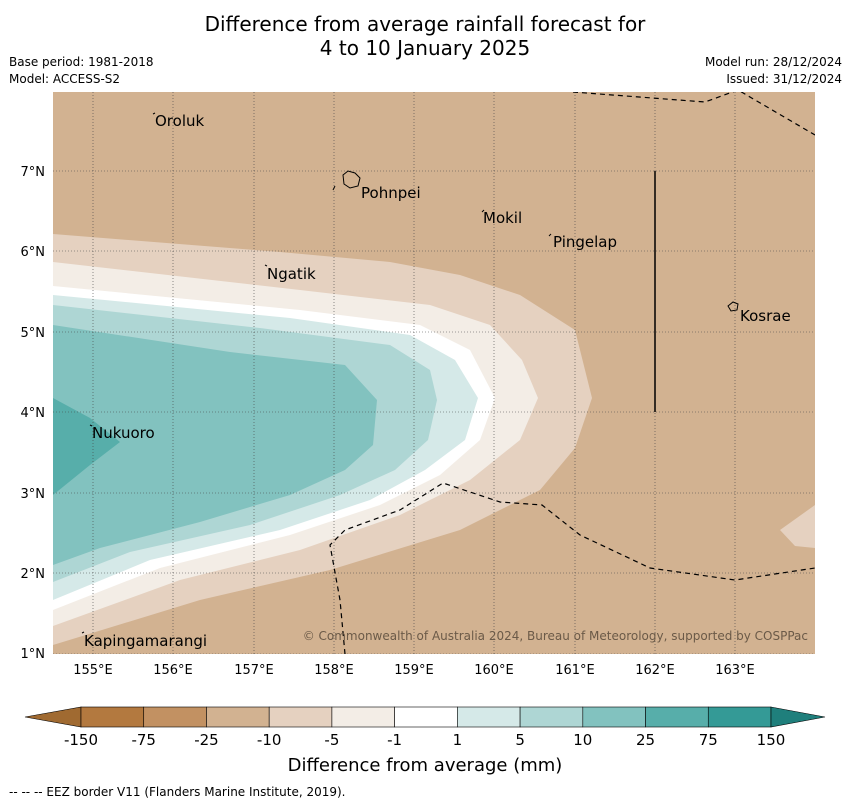 Image resolution: width=850 pixels, height=804 pixels. I want to click on lon-label: 162°E, so click(655, 670).